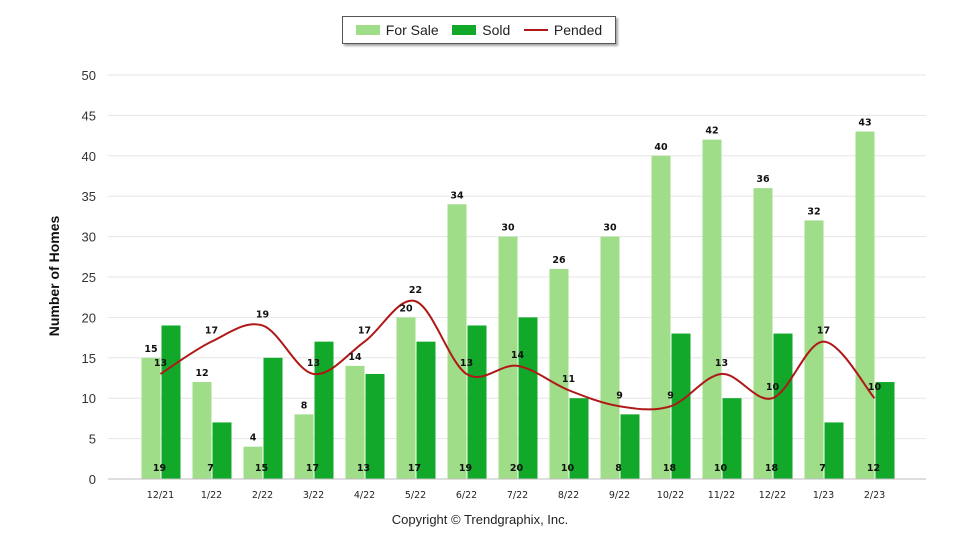 This screenshot has width=960, height=550. I want to click on y-tick-label: 15, so click(89, 358).